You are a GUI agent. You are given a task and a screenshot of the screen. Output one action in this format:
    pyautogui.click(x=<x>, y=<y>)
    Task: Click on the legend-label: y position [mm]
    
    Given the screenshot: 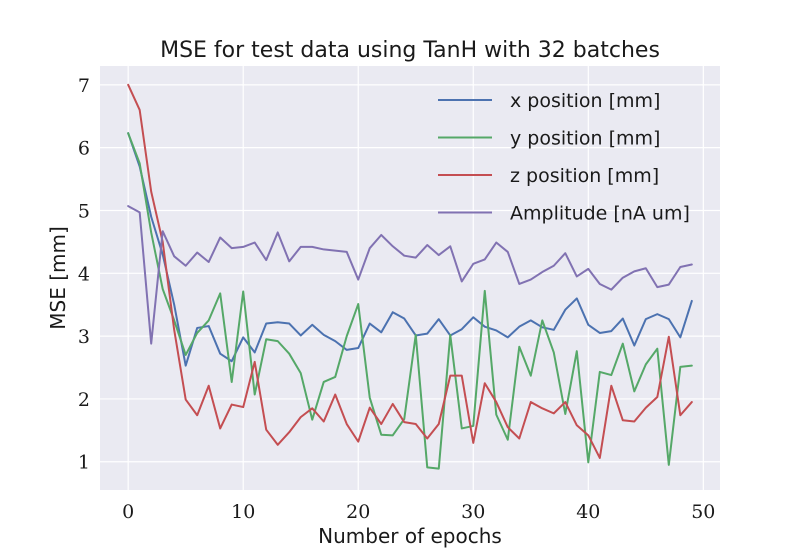 What is the action you would take?
    pyautogui.click(x=585, y=139)
    